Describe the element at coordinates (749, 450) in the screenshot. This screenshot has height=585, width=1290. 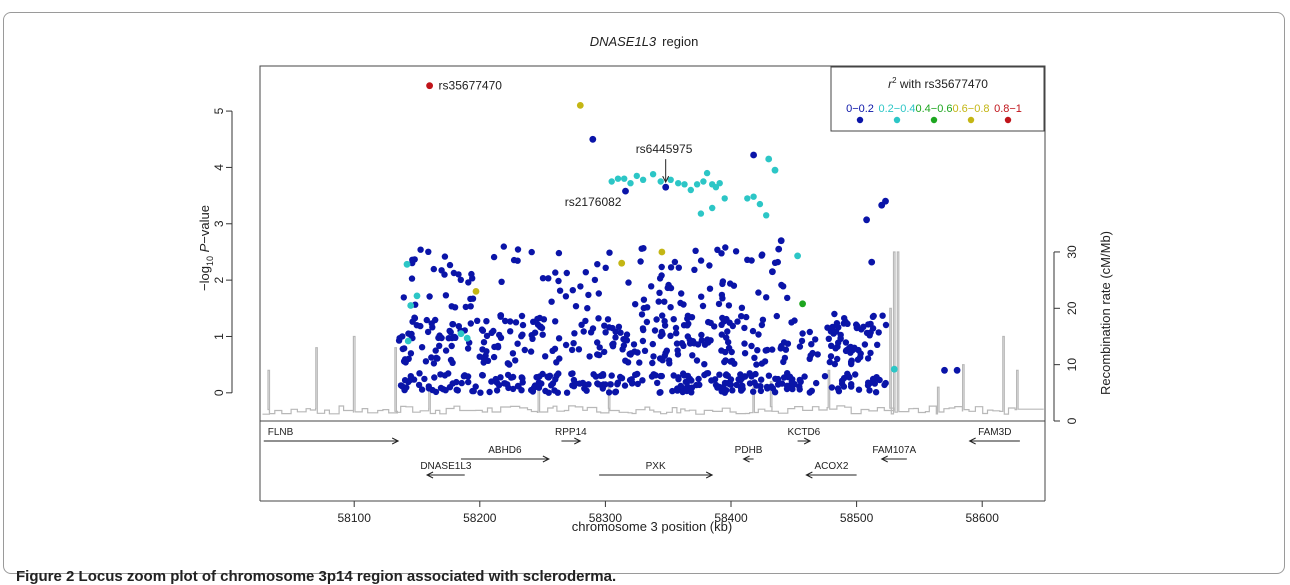
I see `gene-label: PDHB` at that location.